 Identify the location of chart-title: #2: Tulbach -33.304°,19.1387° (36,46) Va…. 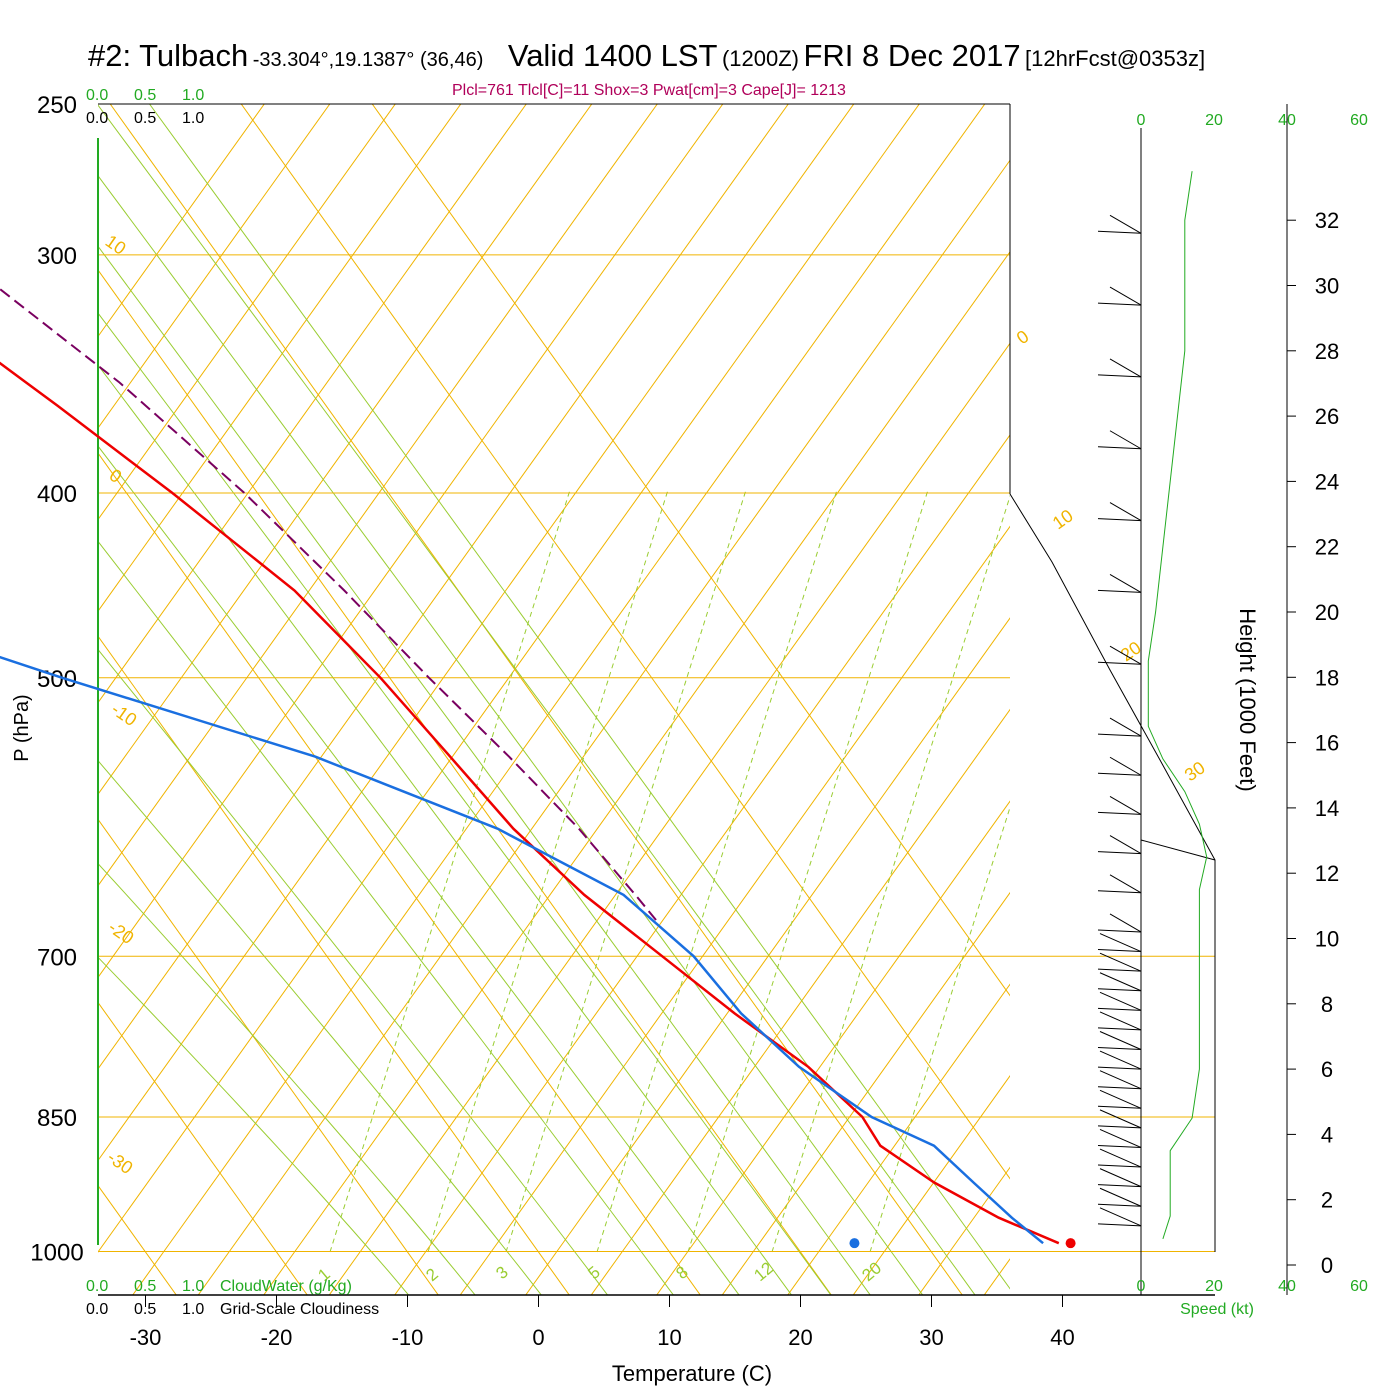
(646, 56).